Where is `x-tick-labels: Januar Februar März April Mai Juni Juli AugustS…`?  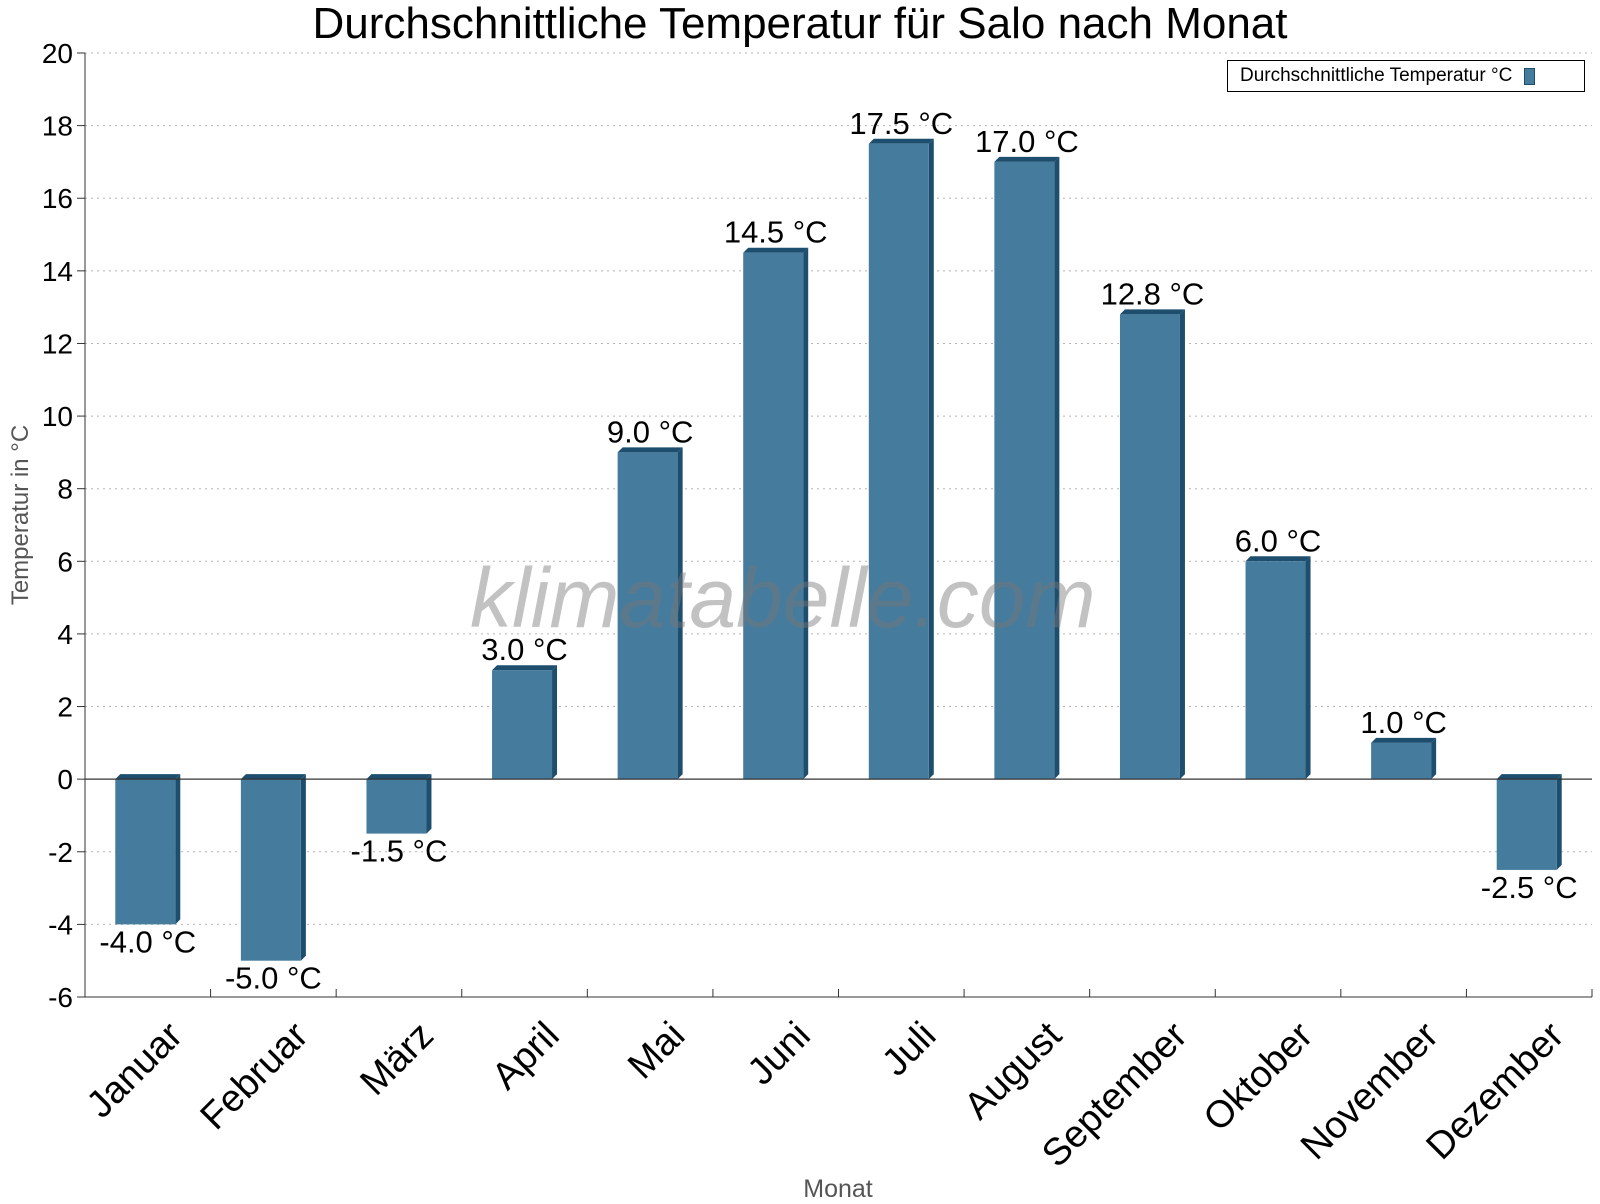
x-tick-labels: Januar Februar März April Mai Juni Juli AugustS… is located at coordinates (826, 1094).